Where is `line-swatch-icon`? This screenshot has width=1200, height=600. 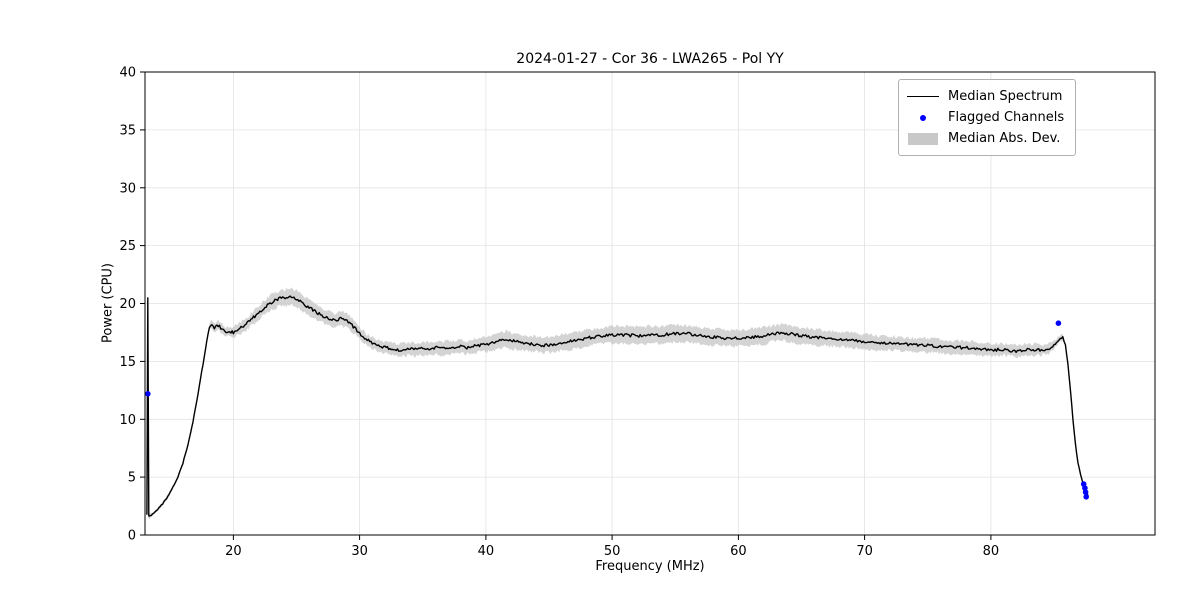 line-swatch-icon is located at coordinates (923, 96).